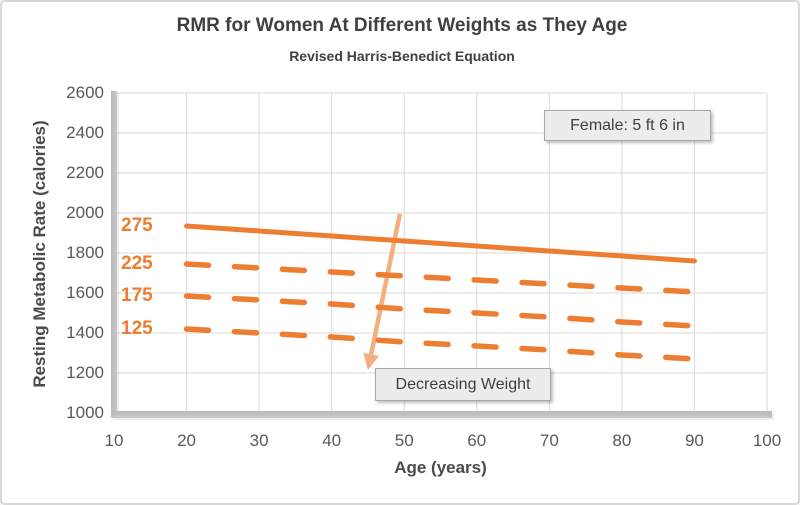  What do you see at coordinates (85, 292) in the screenshot?
I see `y-tick-label-1600: 1600` at bounding box center [85, 292].